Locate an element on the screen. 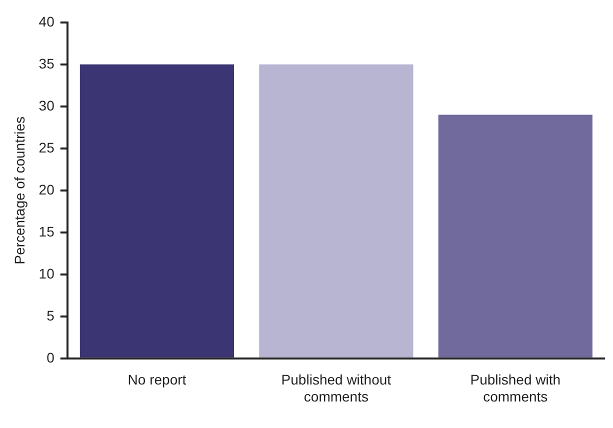  x-tick-label: No report is located at coordinates (157, 380).